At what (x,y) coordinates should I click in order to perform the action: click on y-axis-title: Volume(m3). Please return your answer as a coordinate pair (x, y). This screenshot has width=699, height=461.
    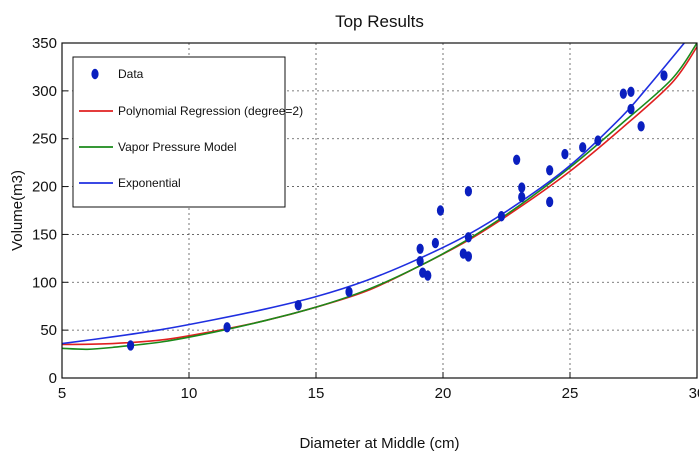
    Looking at the image, I should click on (17, 210).